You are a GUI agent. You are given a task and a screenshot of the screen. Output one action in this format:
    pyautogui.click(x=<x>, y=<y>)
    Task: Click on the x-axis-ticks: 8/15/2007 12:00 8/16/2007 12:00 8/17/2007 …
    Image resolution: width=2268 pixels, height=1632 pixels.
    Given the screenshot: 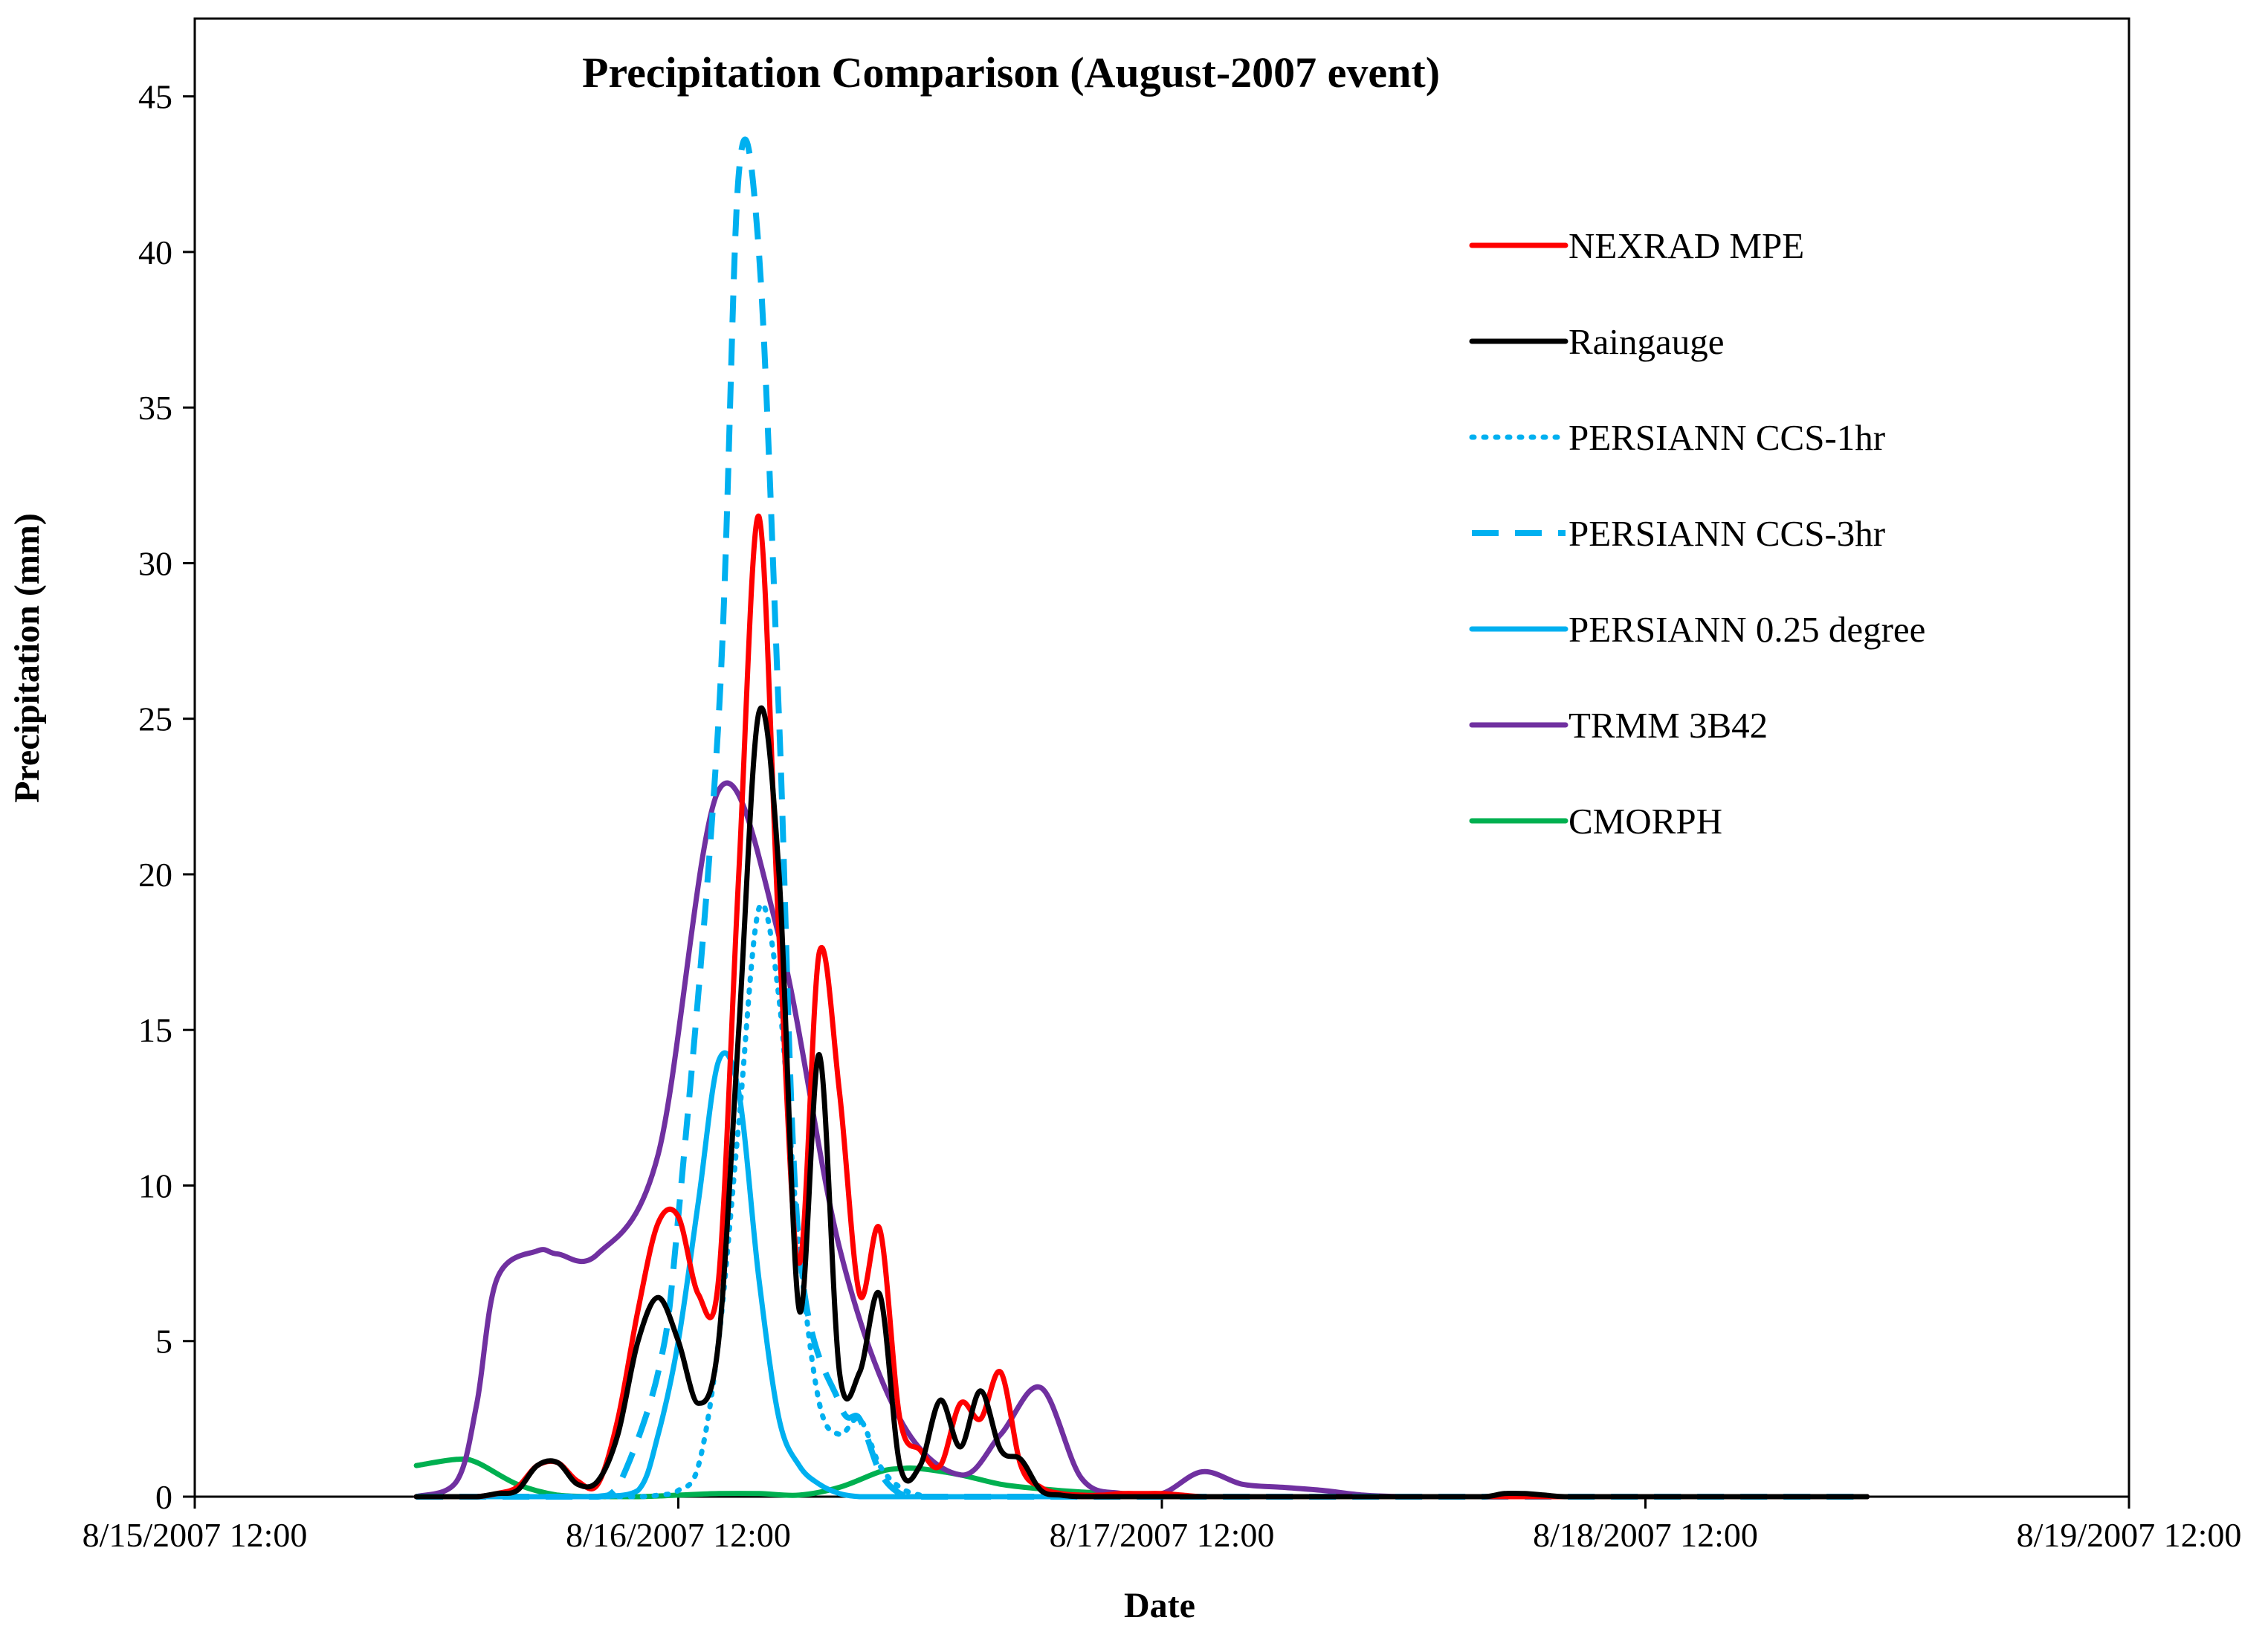 What is the action you would take?
    pyautogui.click(x=1163, y=1525)
    